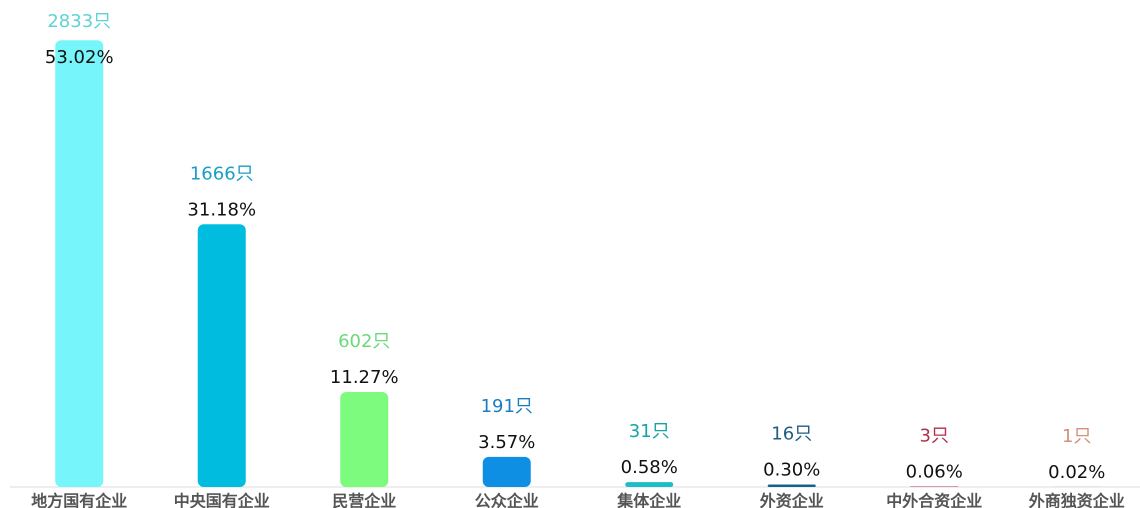 Image resolution: width=1140 pixels, height=508 pixels. I want to click on count-label: 191只, so click(507, 406).